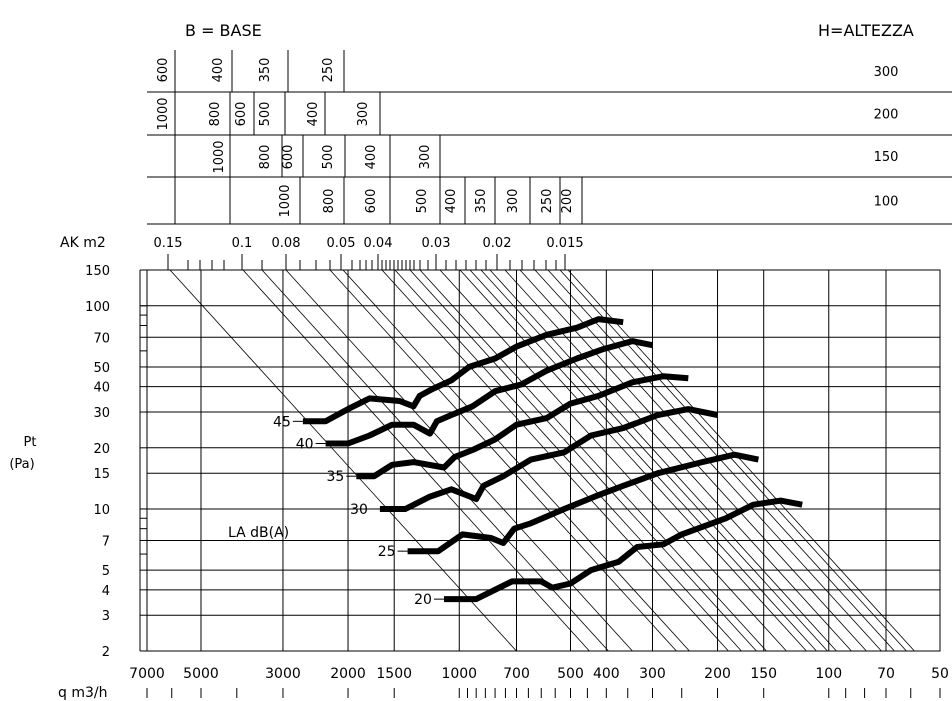  I want to click on series-45-line, so click(463, 370).